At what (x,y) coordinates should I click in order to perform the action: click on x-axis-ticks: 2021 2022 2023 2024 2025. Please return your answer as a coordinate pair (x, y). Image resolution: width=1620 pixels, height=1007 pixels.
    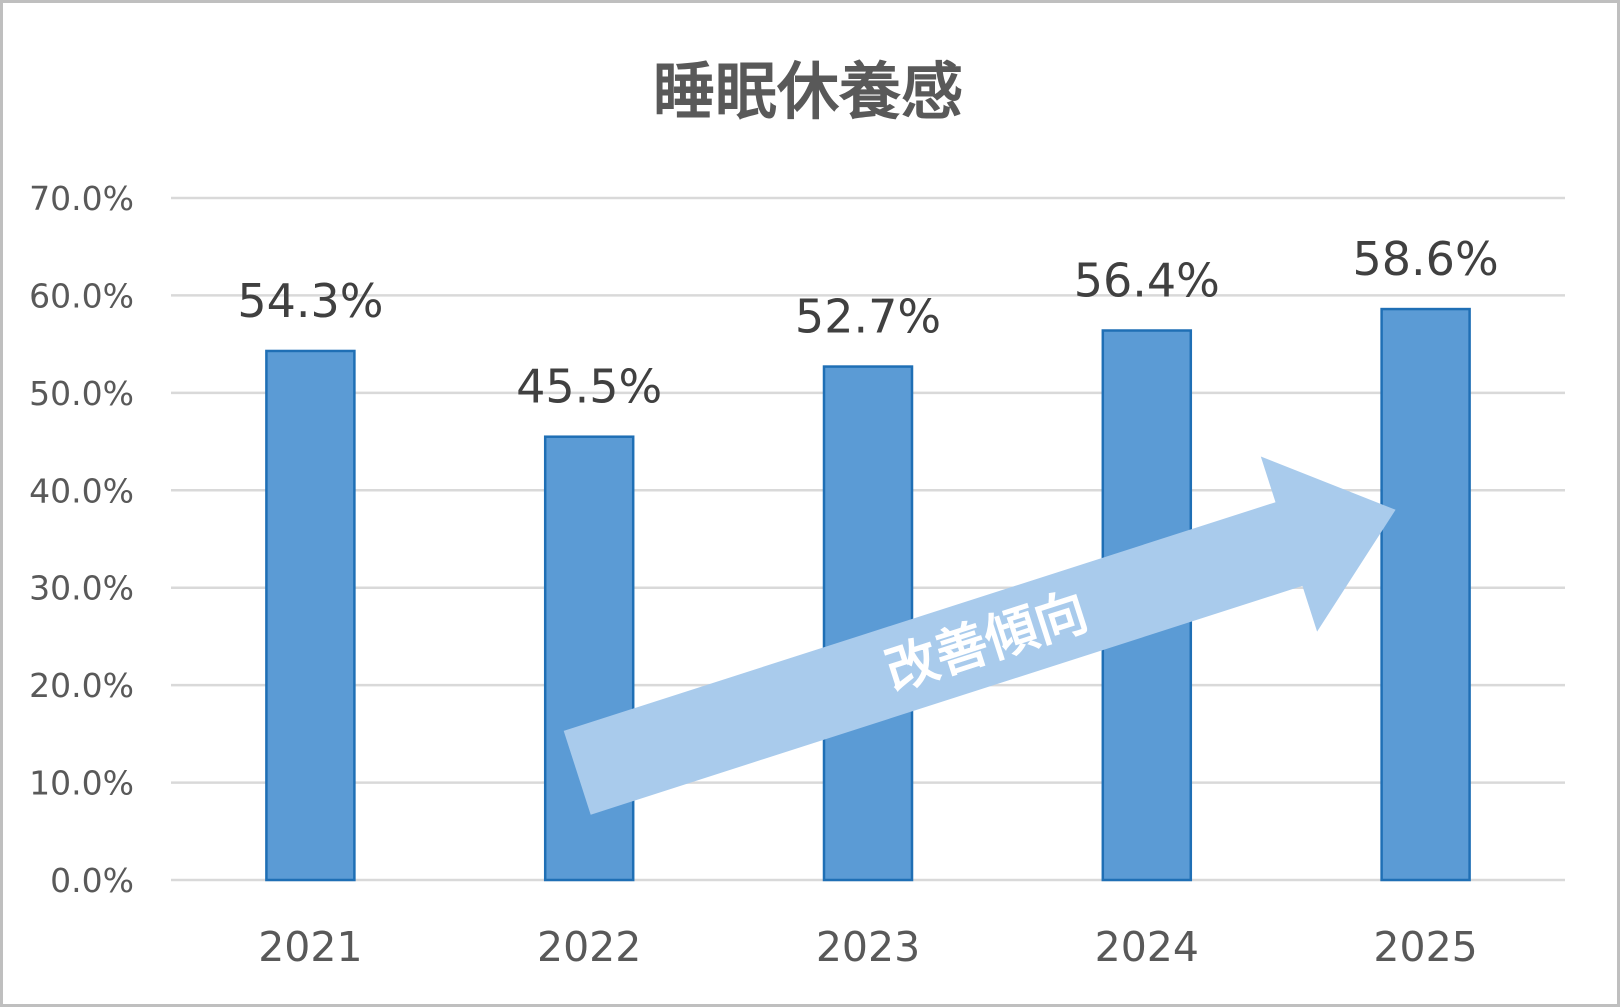
    Looking at the image, I should click on (868, 947).